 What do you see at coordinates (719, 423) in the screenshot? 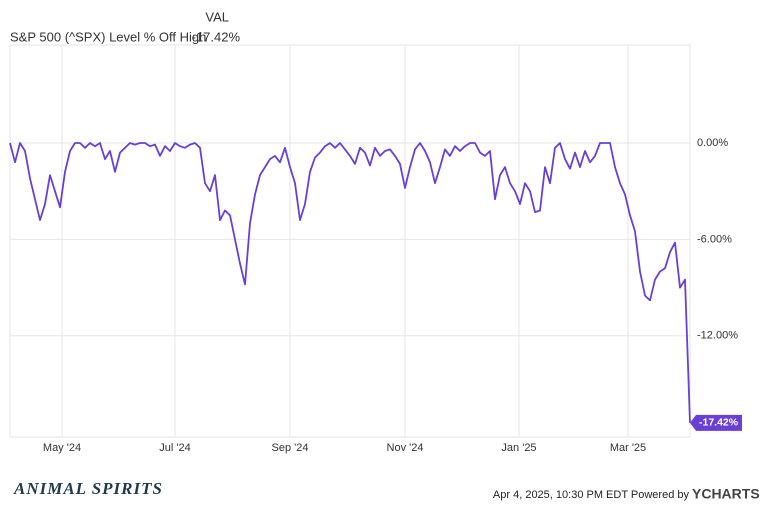
I see `end-label-text: -17.42%` at bounding box center [719, 423].